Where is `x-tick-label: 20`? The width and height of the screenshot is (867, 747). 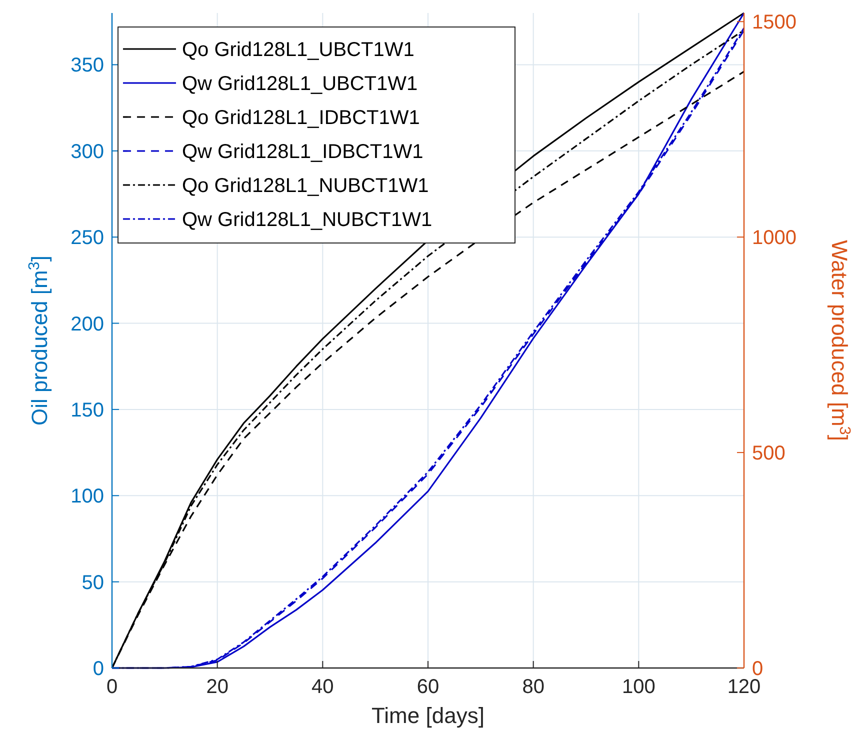 x-tick-label: 20 is located at coordinates (217, 687).